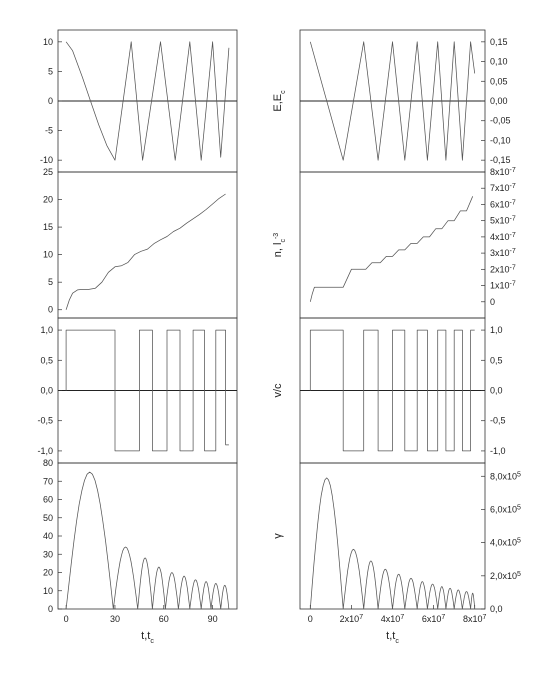  I want to click on y-tick-label: 4,0x10⁵, so click(505, 542).